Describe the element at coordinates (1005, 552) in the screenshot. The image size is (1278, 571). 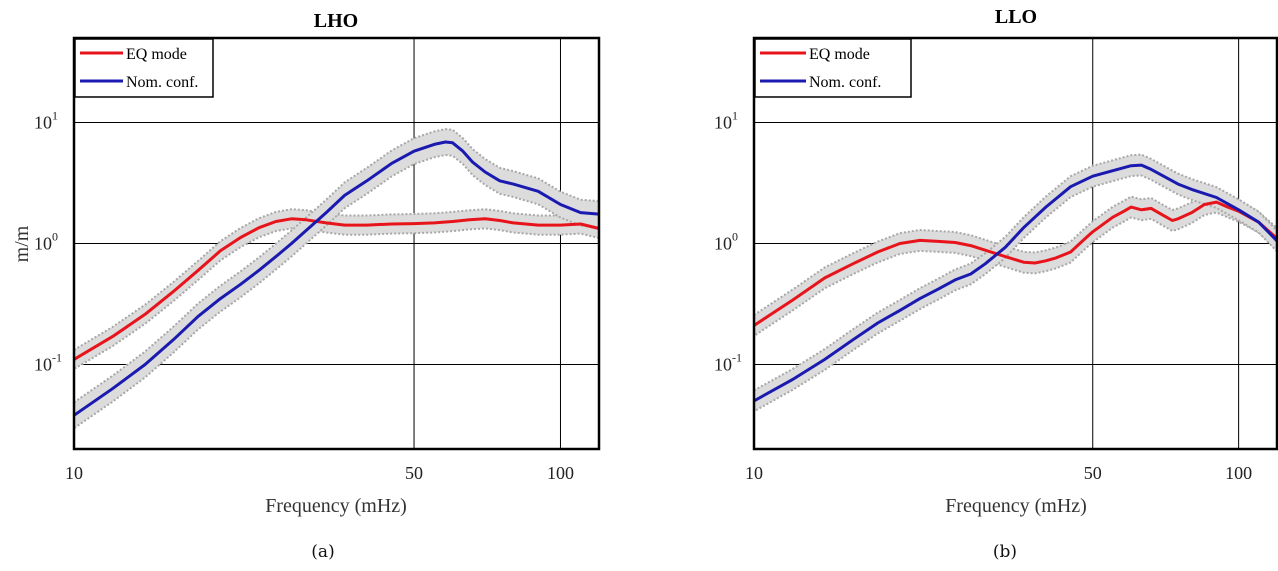
I see `panel-caption: (b)` at that location.